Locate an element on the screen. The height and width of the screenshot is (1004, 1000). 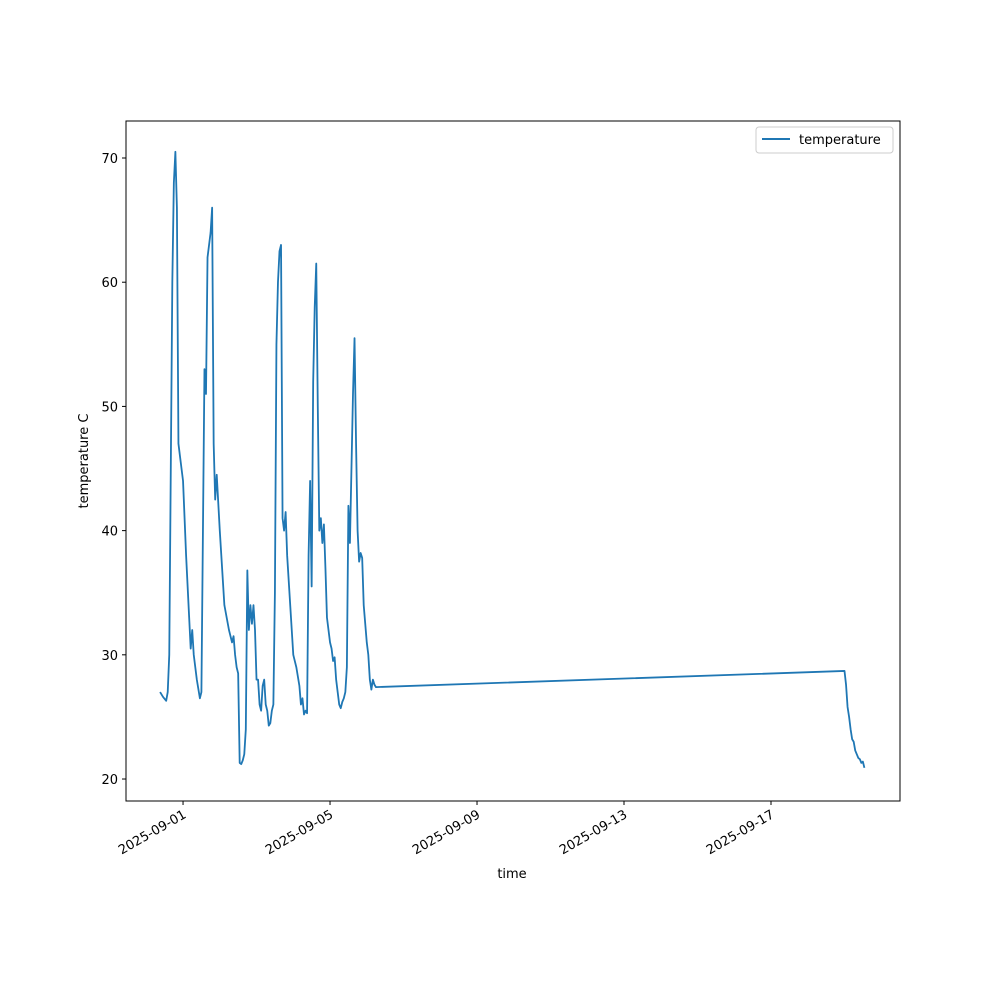
y-tick-label: 30 is located at coordinates (109, 656).